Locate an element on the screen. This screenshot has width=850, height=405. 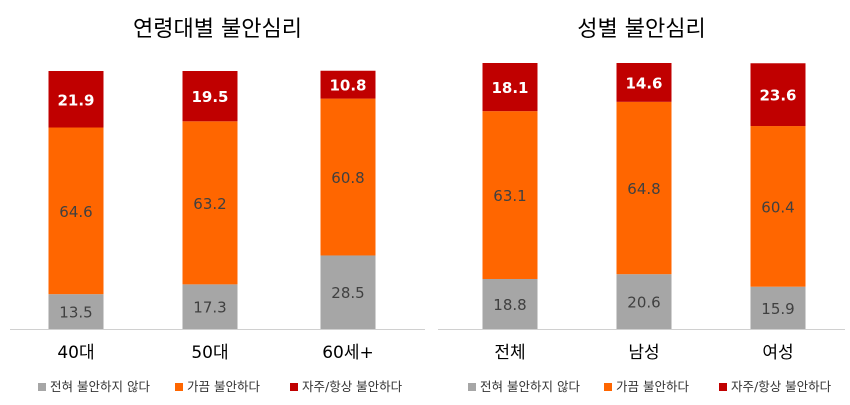
data-label: 17.3 is located at coordinates (209, 308).